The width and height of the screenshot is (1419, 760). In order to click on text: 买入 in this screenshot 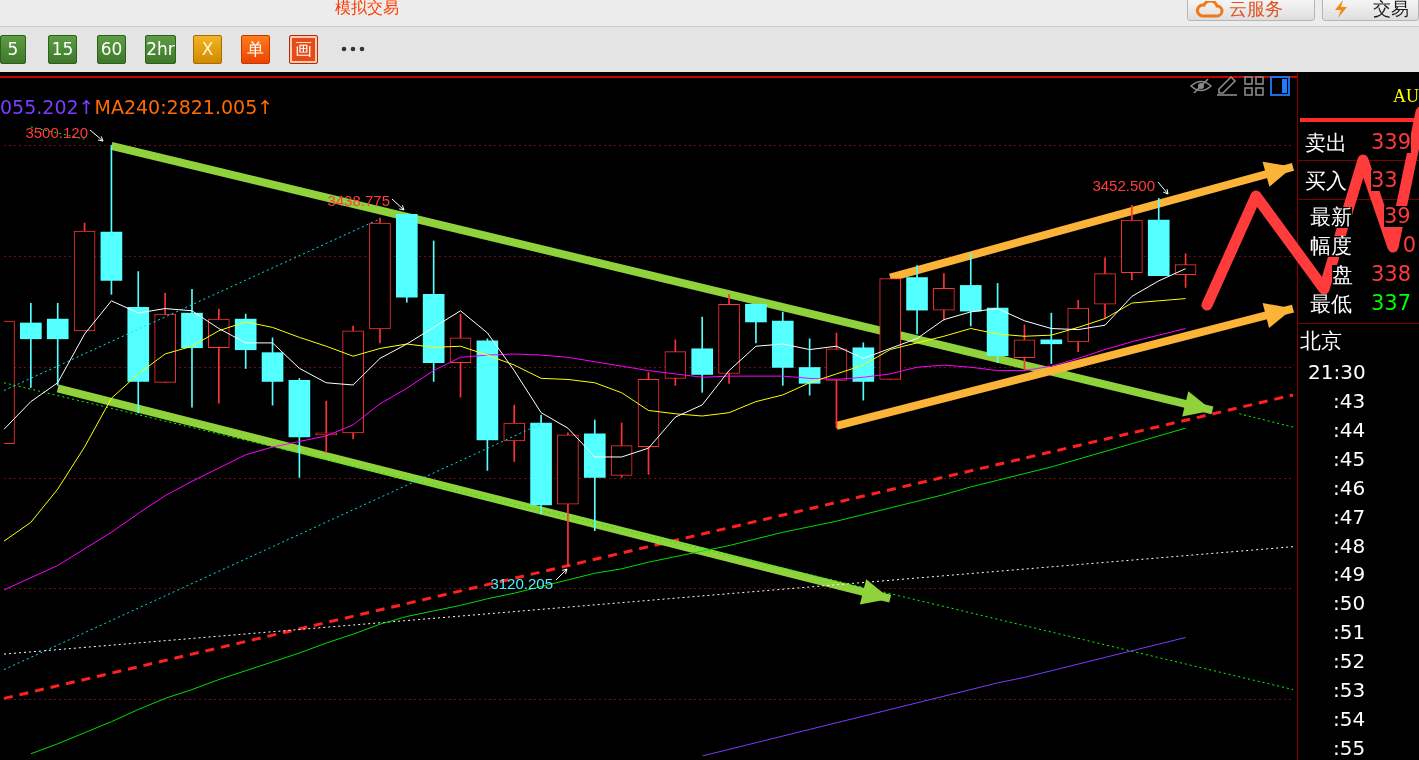, I will do `click(1326, 181)`.